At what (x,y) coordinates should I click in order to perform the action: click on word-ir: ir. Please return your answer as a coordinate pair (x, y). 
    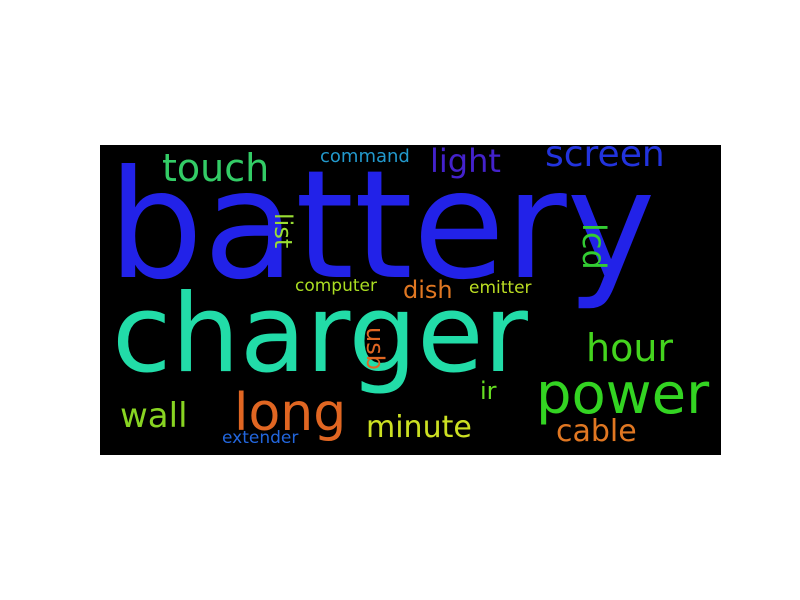
    Looking at the image, I should click on (488, 391).